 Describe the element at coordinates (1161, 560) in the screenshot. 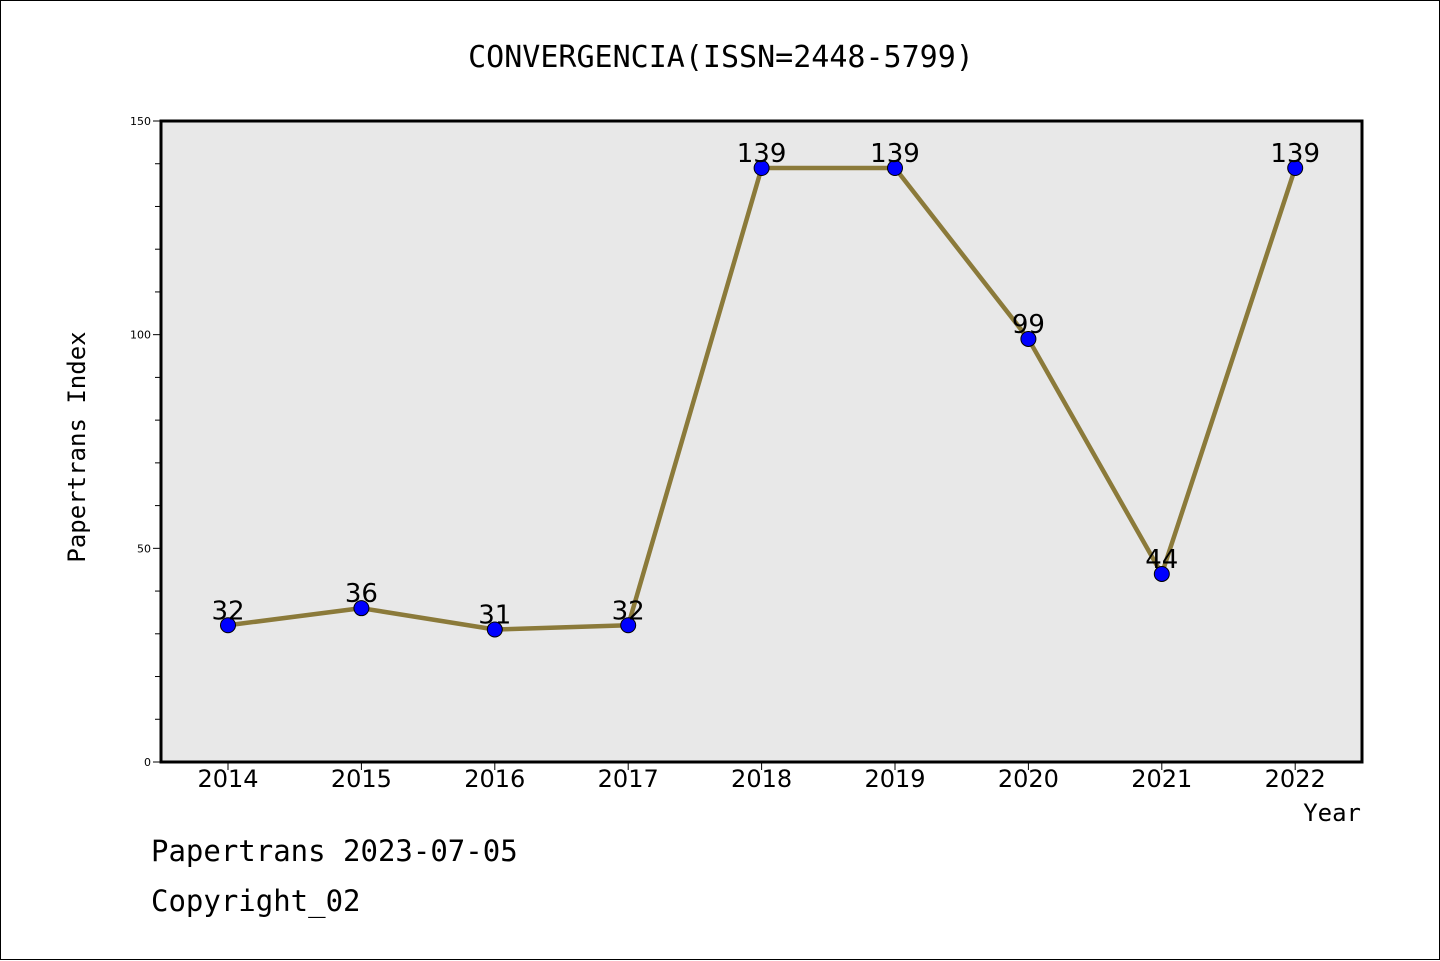

I see `data-label: 44` at that location.